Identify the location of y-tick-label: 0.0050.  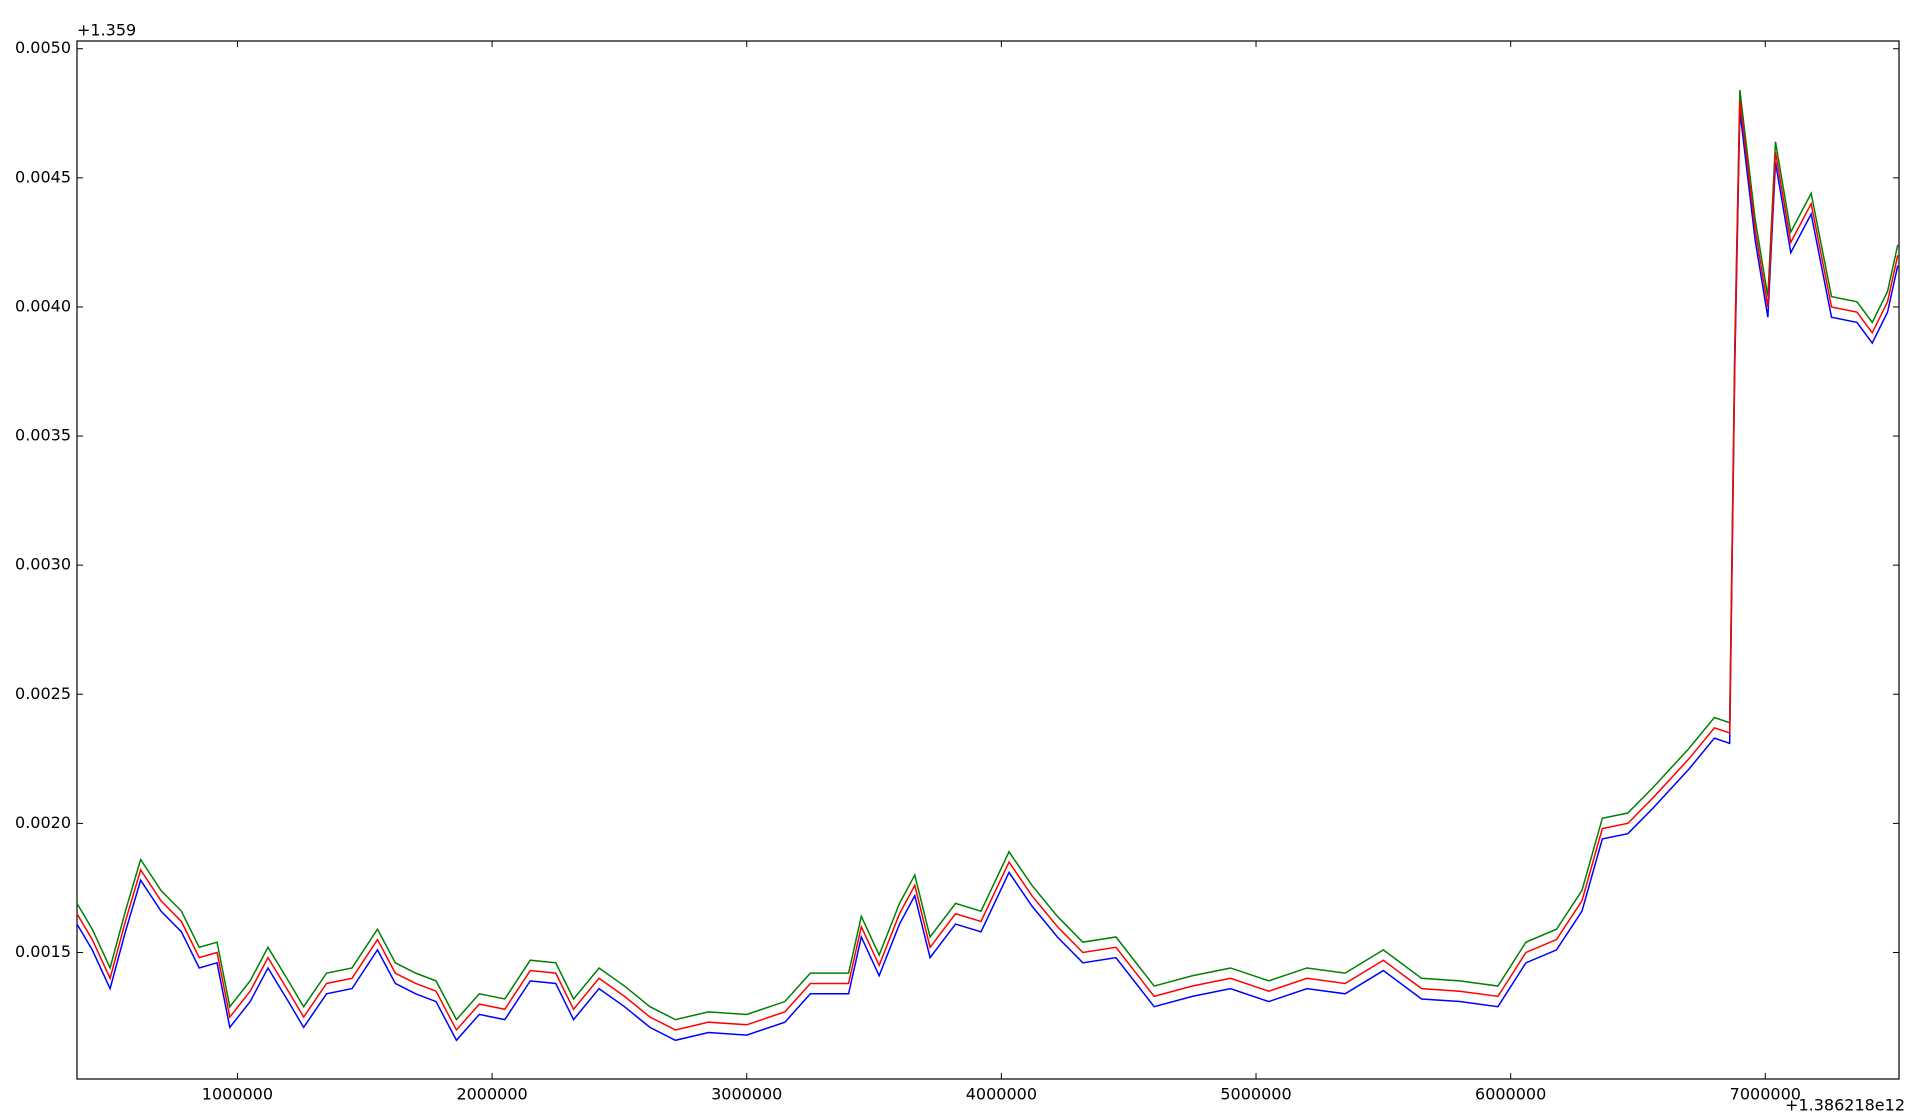
(43, 47).